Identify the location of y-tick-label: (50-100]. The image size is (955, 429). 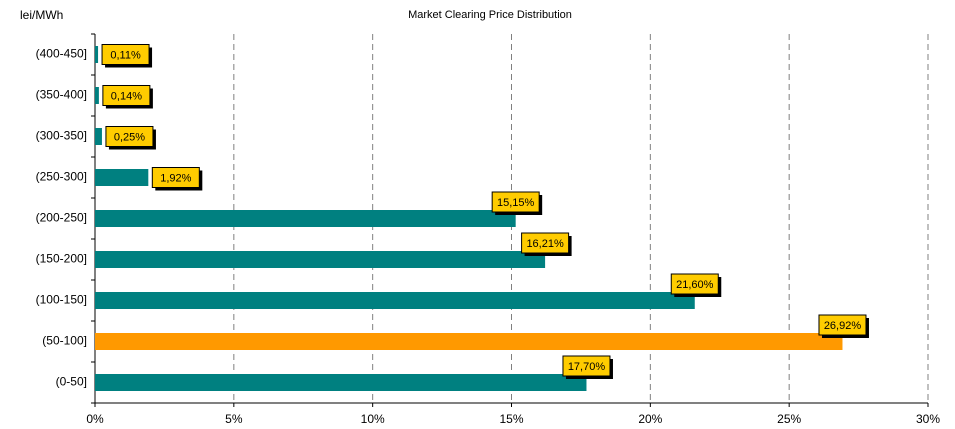
(64, 341).